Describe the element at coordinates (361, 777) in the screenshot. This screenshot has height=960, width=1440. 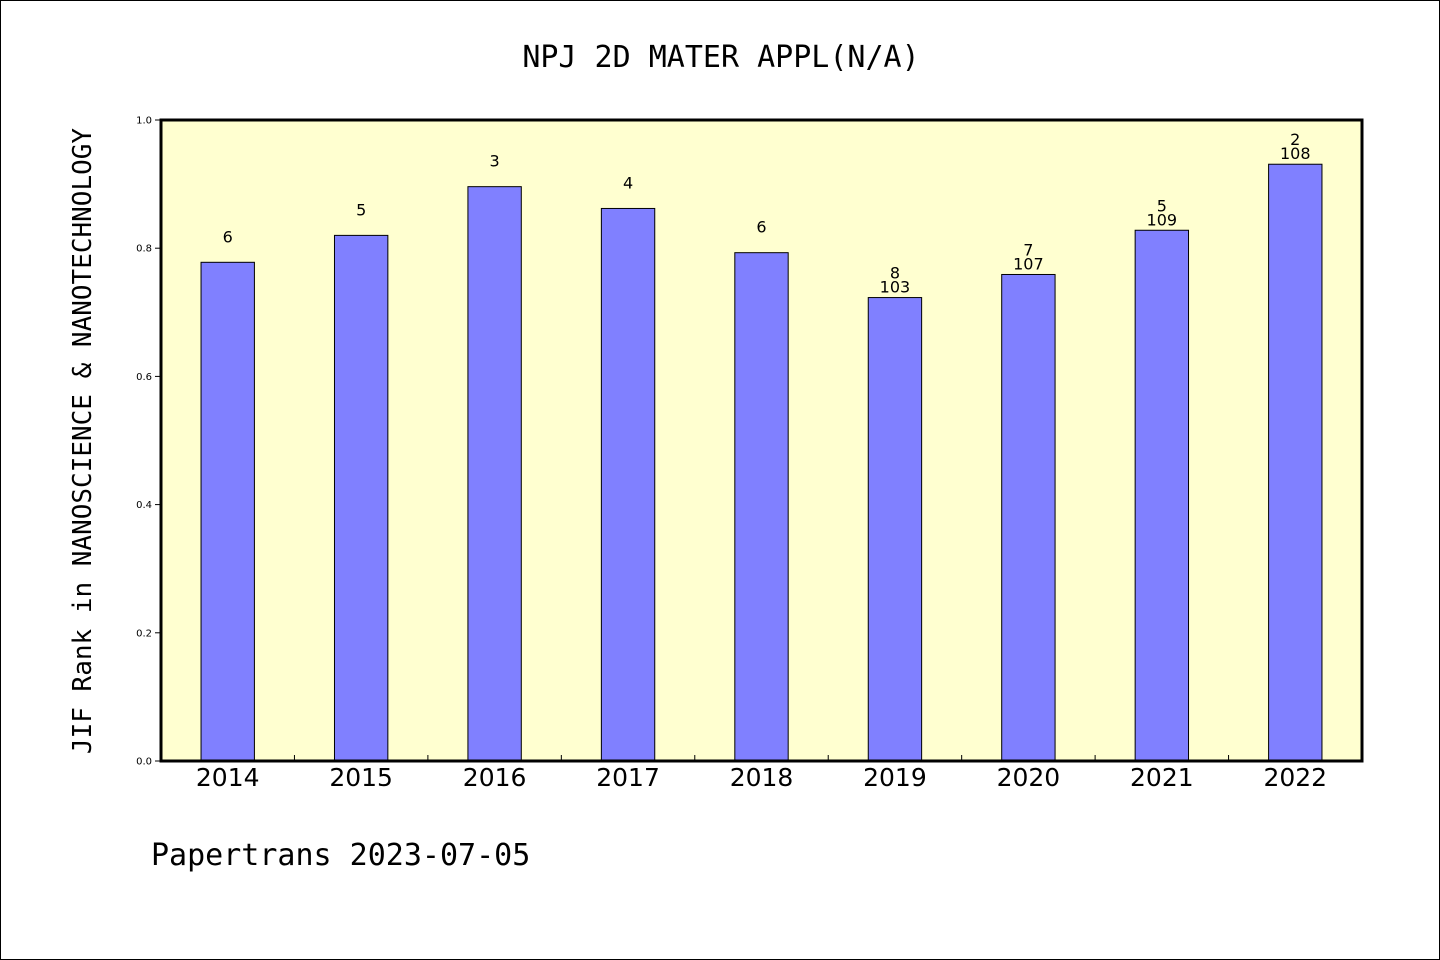
I see `x-tick-label: 2015` at that location.